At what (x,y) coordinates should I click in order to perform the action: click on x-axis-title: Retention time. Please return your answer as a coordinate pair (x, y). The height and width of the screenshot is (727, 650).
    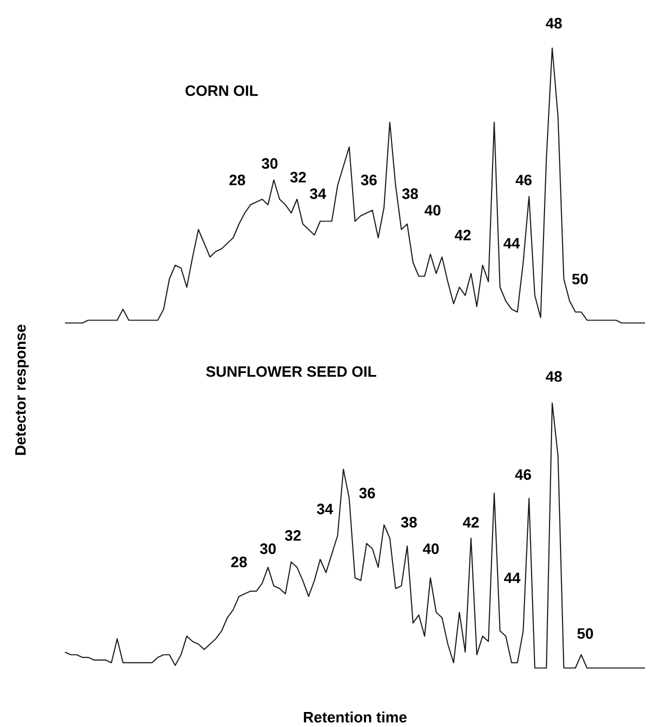
    Looking at the image, I should click on (355, 716).